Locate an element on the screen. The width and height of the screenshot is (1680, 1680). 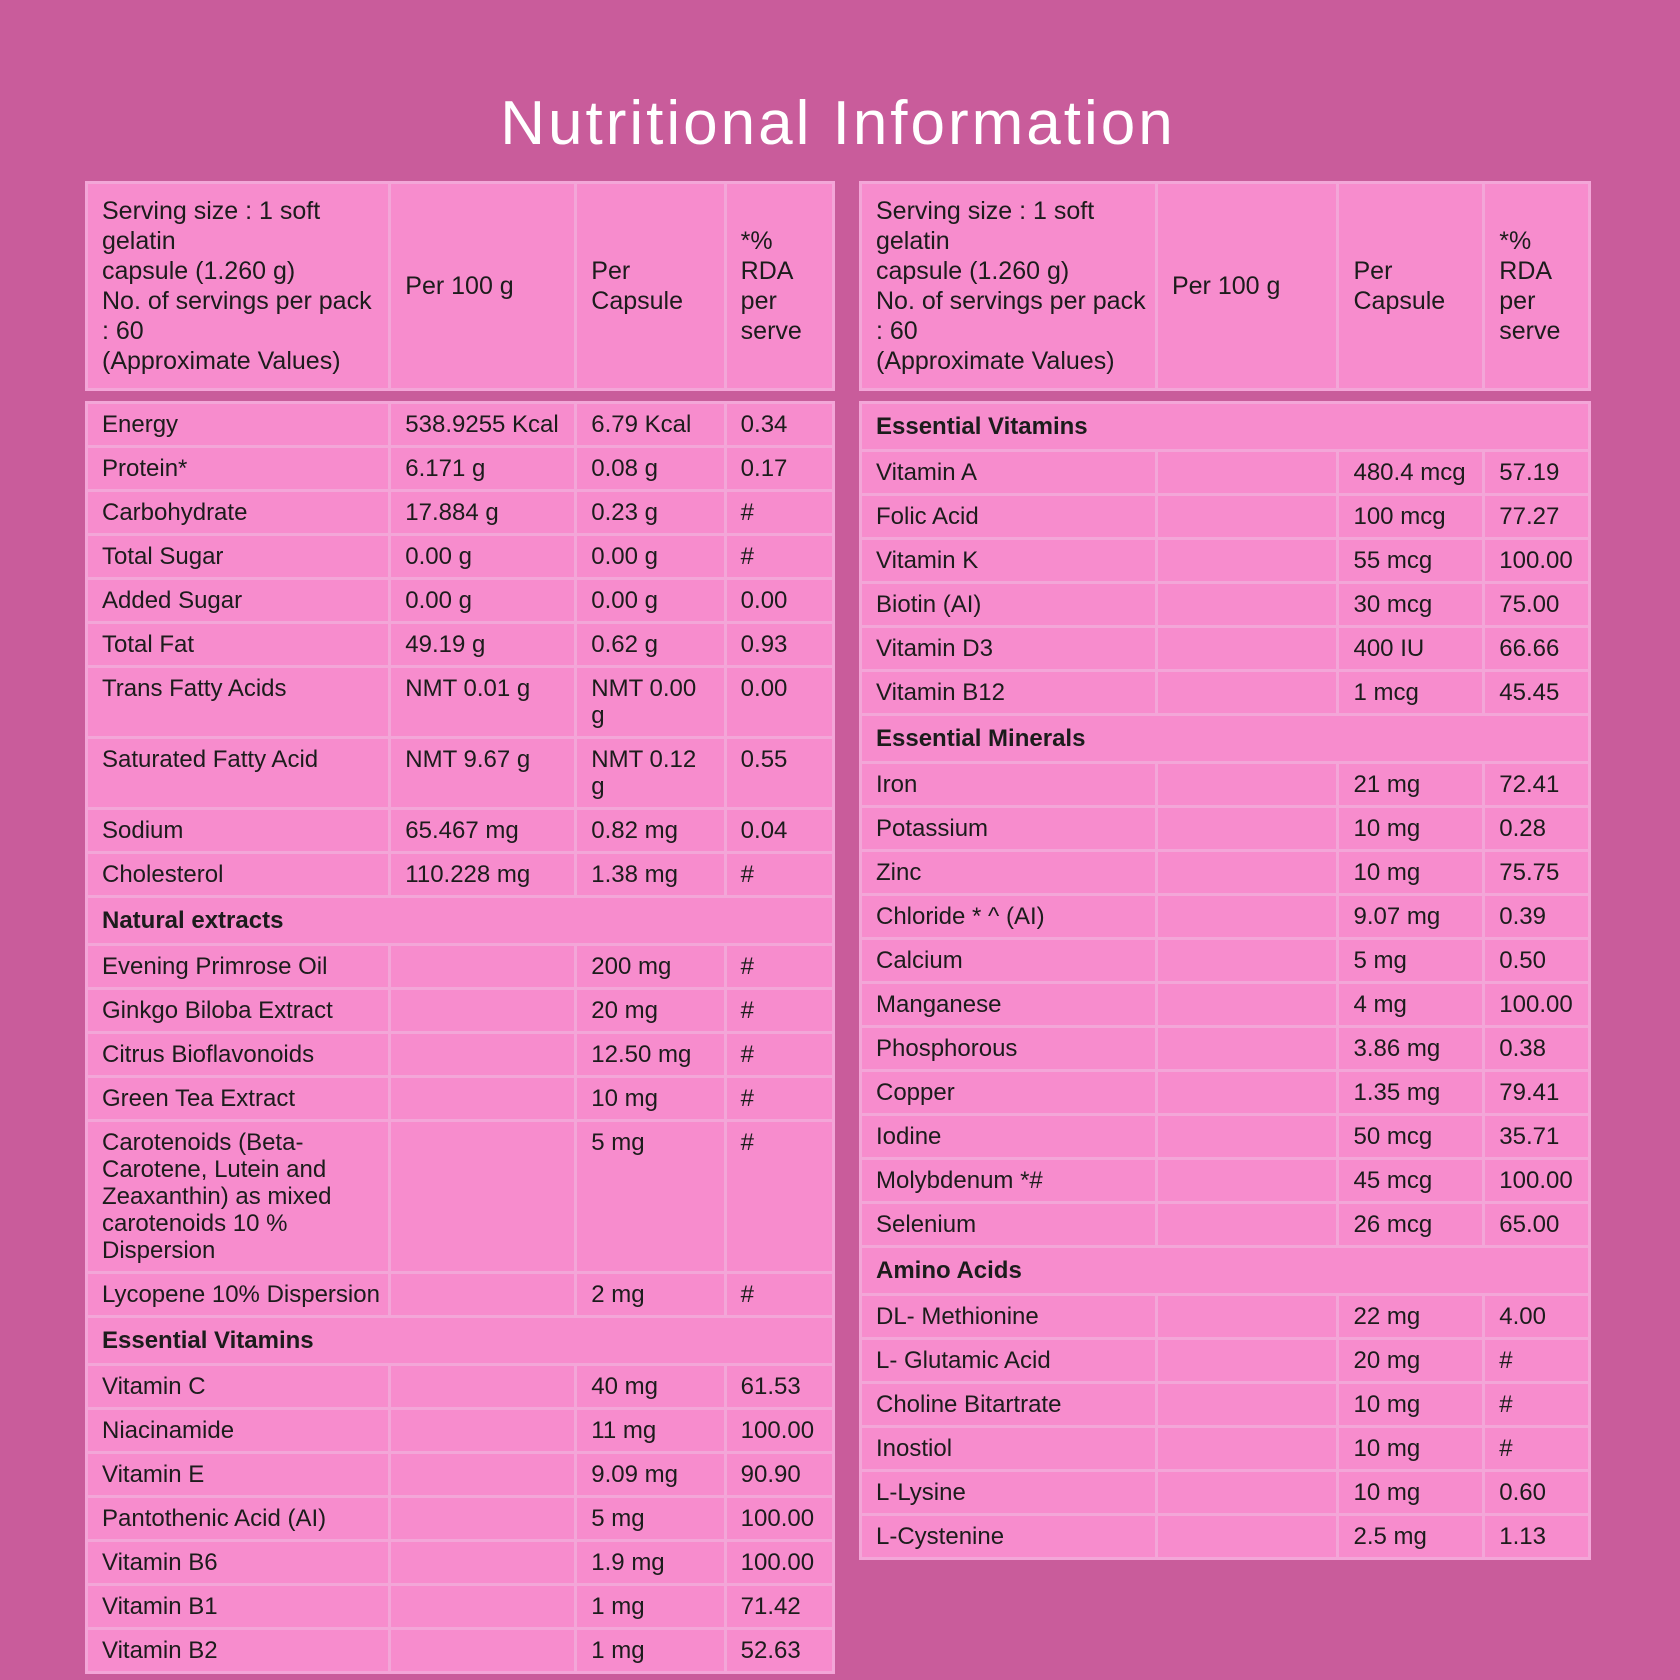
nutrient-name-cell: L-Cystenine is located at coordinates (1008, 1536).